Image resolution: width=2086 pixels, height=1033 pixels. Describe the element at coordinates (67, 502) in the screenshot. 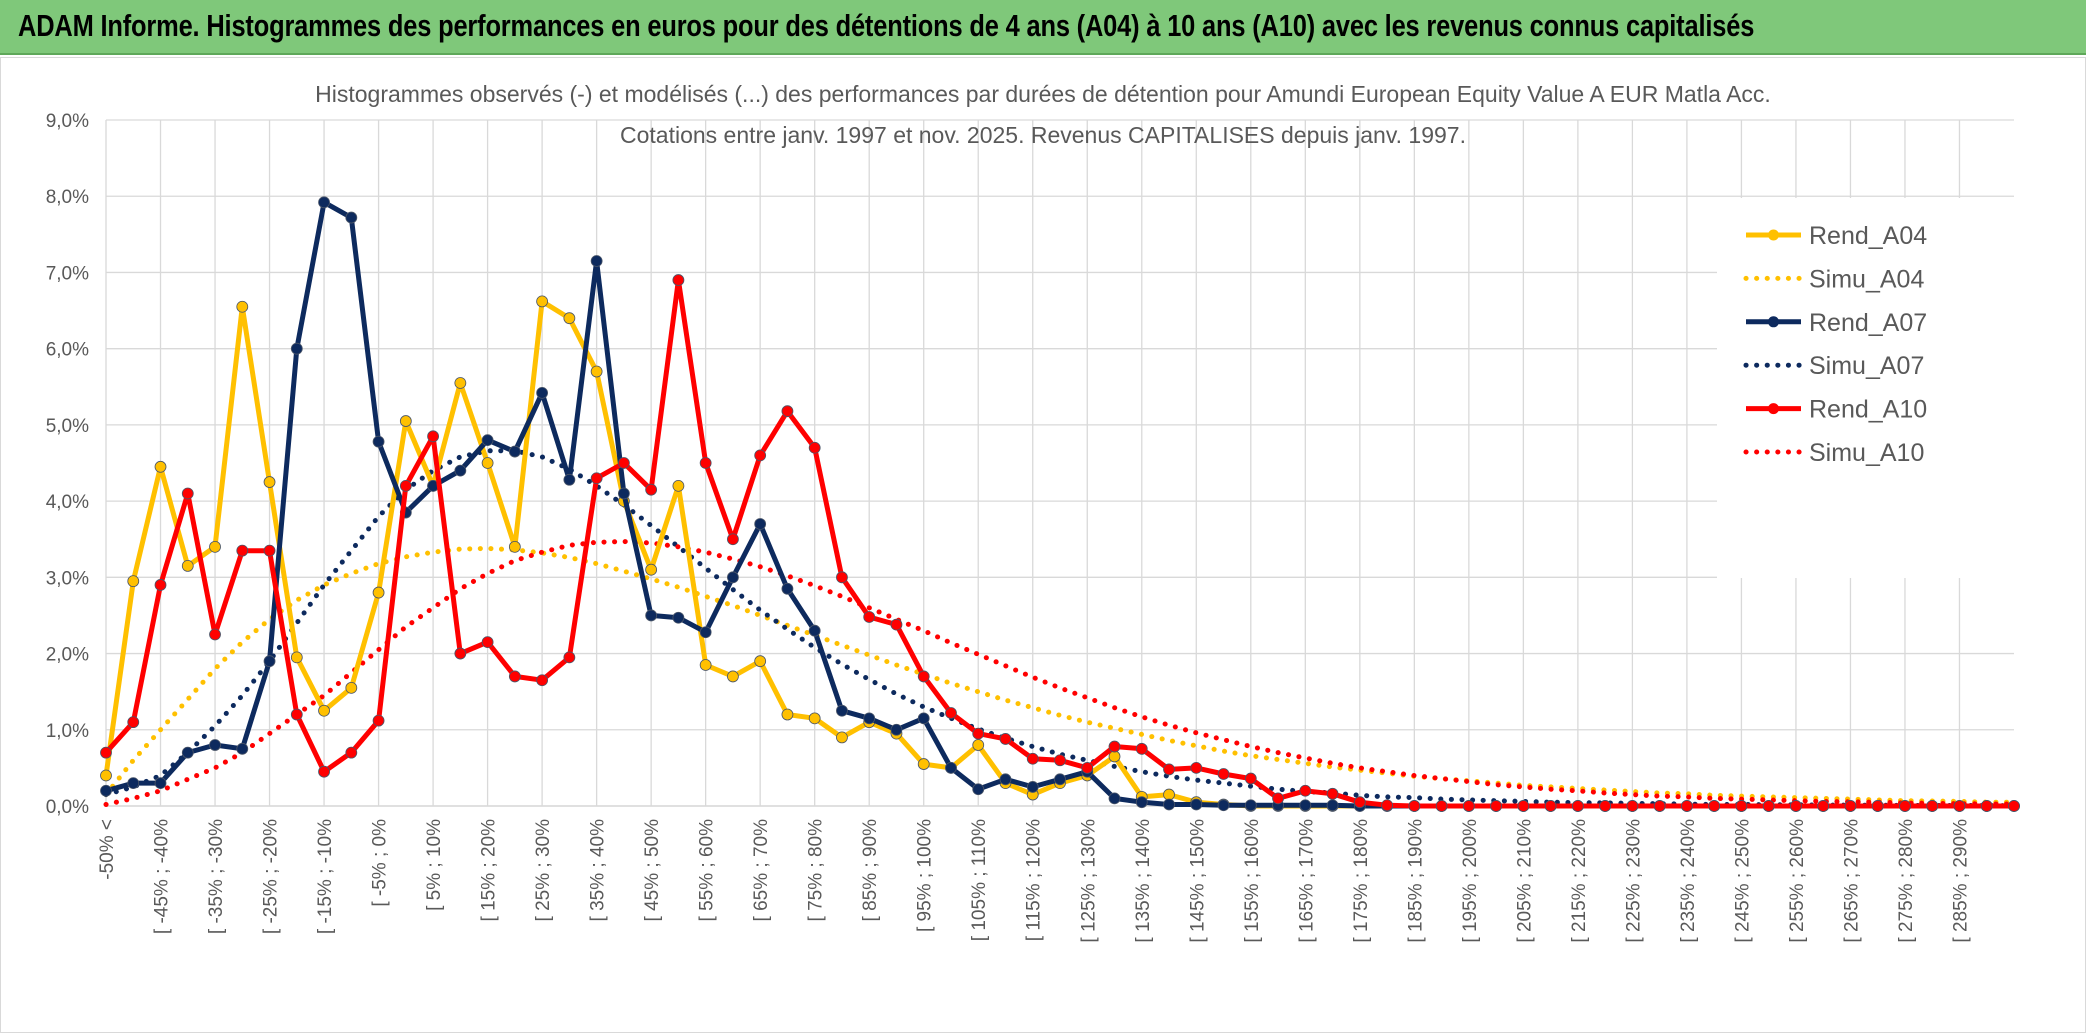

I see `y-tick-label: 4,0%` at that location.